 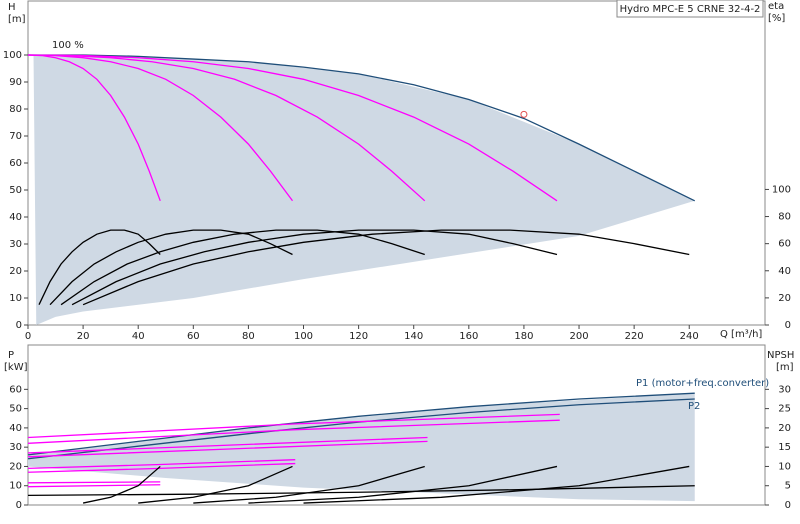 I want to click on y2-tick-label: 40, so click(x=784, y=271).